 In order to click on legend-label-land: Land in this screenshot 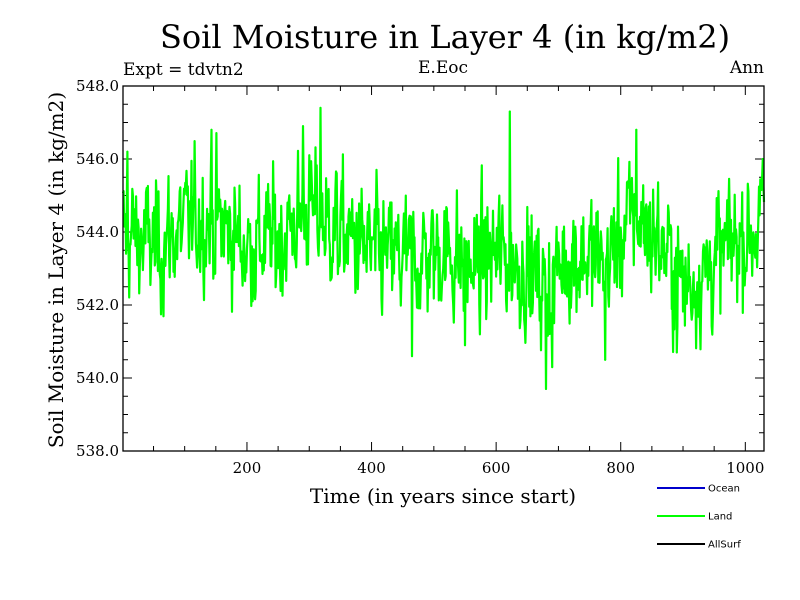, I will do `click(720, 517)`.